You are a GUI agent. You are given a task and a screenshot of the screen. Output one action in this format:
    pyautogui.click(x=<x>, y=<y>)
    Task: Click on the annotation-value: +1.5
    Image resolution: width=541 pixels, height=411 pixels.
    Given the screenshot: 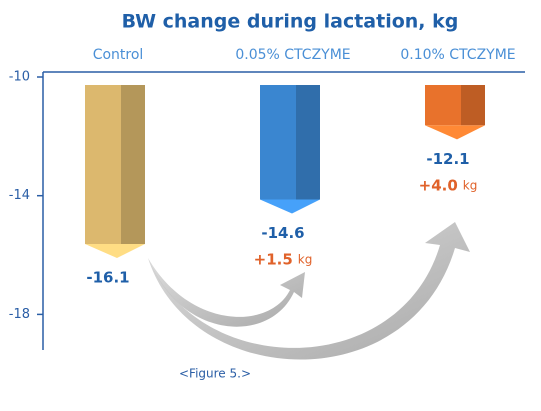 What is the action you would take?
    pyautogui.click(x=273, y=259)
    